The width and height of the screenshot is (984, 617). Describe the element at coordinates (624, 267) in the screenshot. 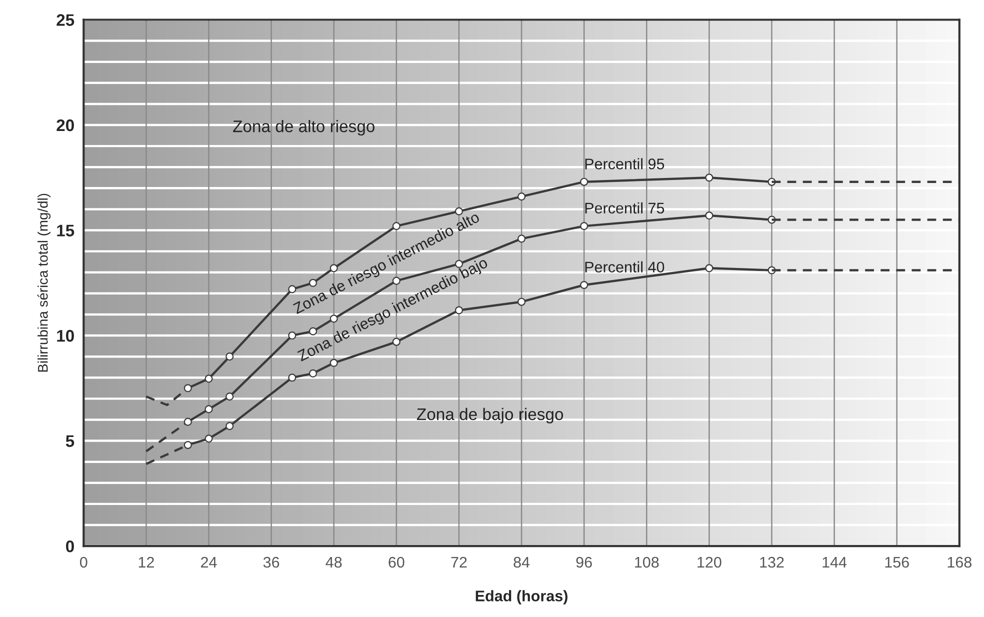

I see `series-label: Percentil 40` at that location.